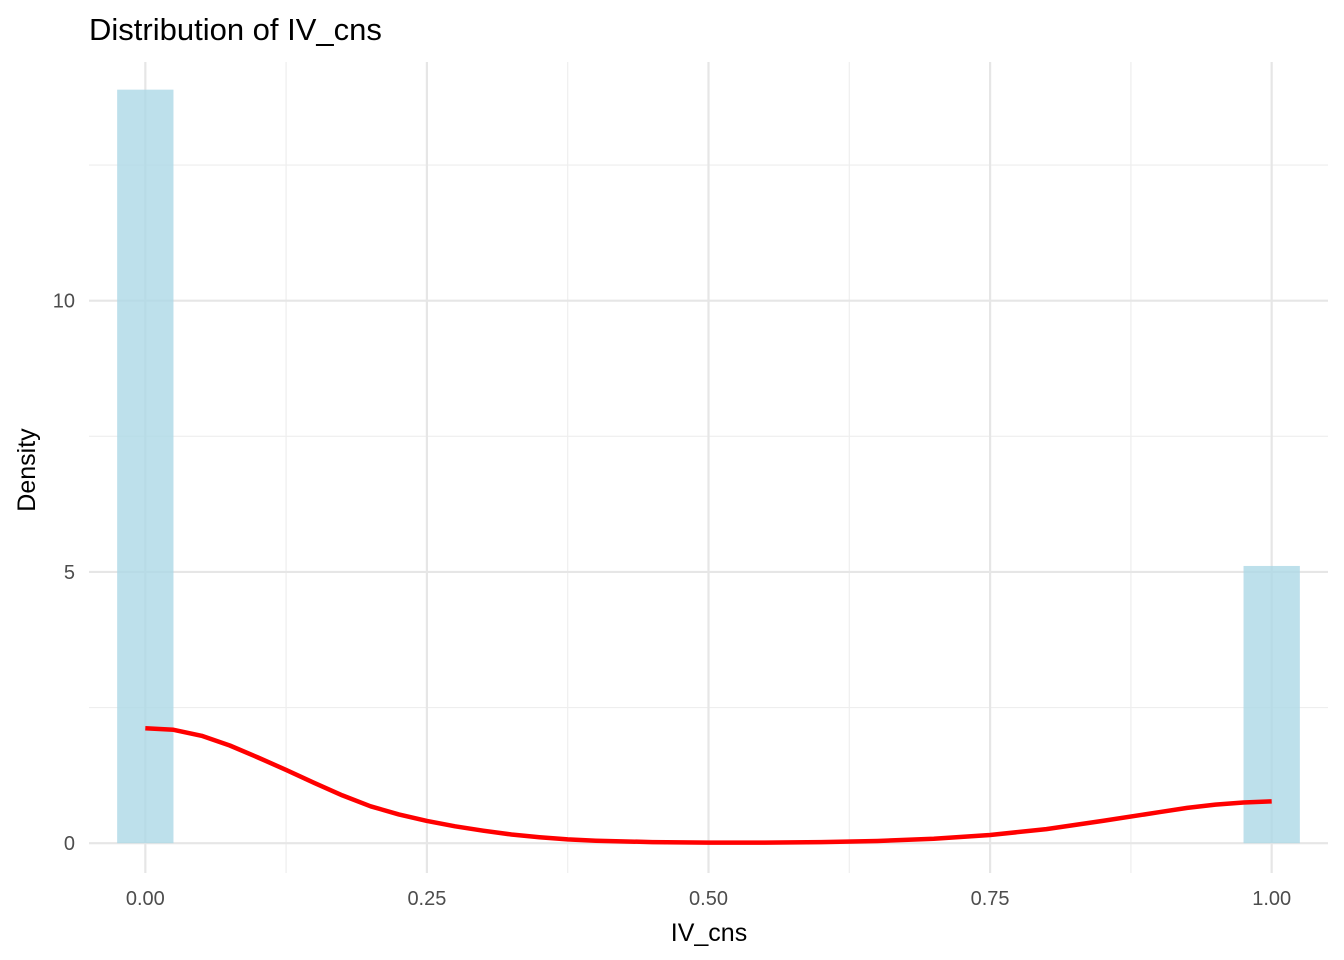 This screenshot has height=960, width=1344. What do you see at coordinates (709, 933) in the screenshot?
I see `x-axis-title: IV_cns` at bounding box center [709, 933].